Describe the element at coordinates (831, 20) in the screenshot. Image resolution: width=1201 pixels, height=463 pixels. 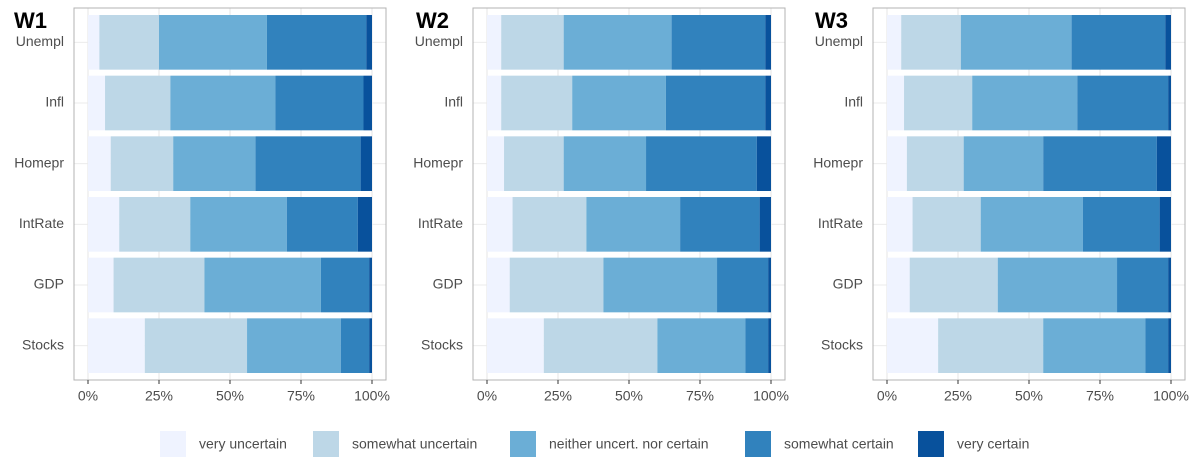
I see `panel-title: W3` at that location.